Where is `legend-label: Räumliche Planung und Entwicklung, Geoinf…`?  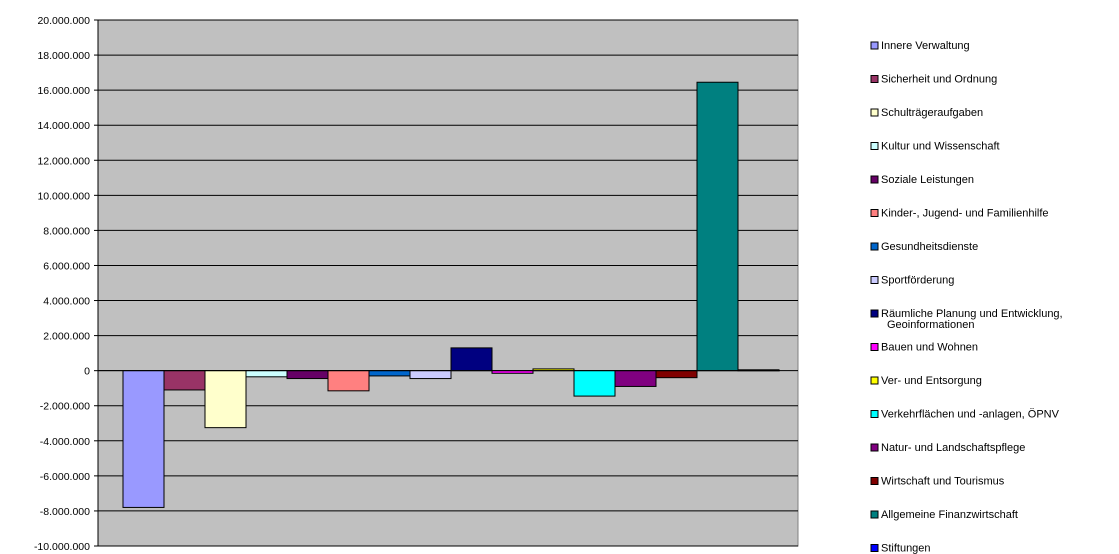
legend-label: Räumliche Planung und Entwicklung, Geoinf… is located at coordinates (972, 319).